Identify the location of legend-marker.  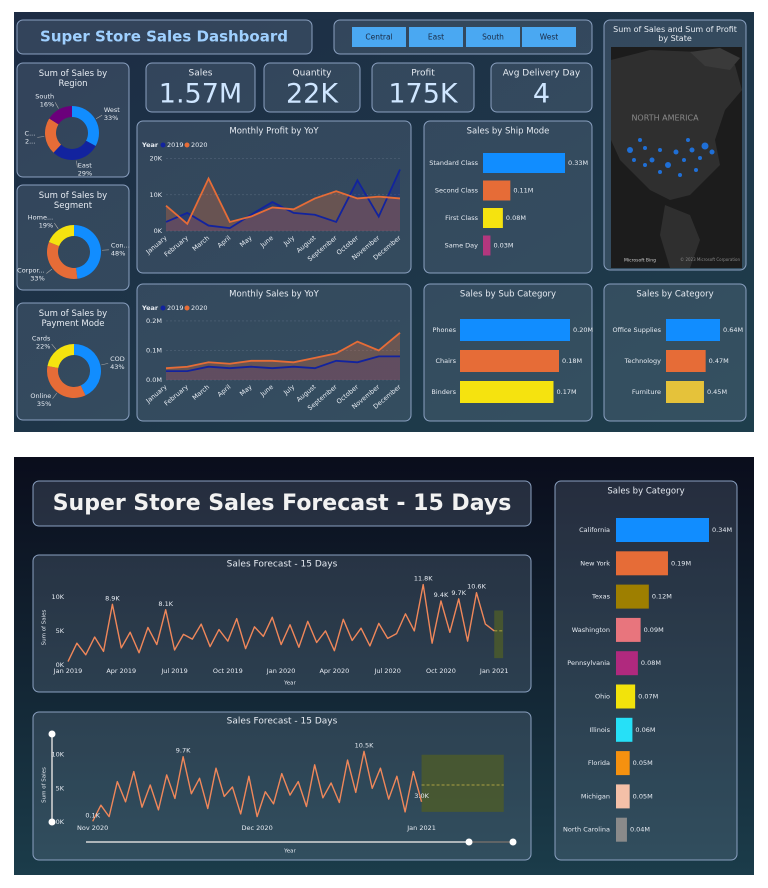
(163, 145).